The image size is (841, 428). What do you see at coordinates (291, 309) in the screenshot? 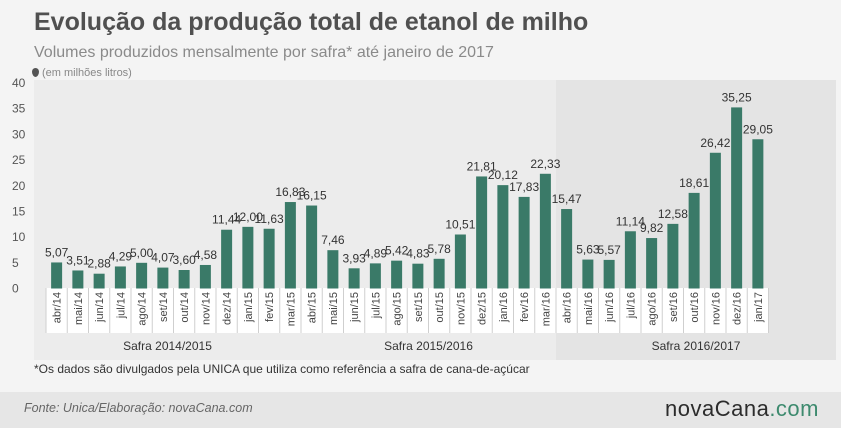
I see `category-label: mar/15` at bounding box center [291, 309].